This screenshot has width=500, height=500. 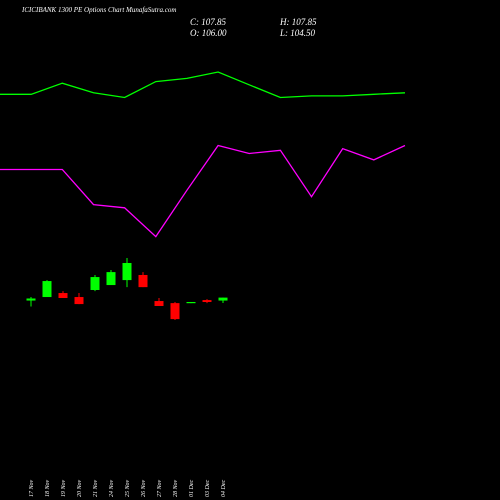 I want to click on indicator-line, so click(x=203, y=85).